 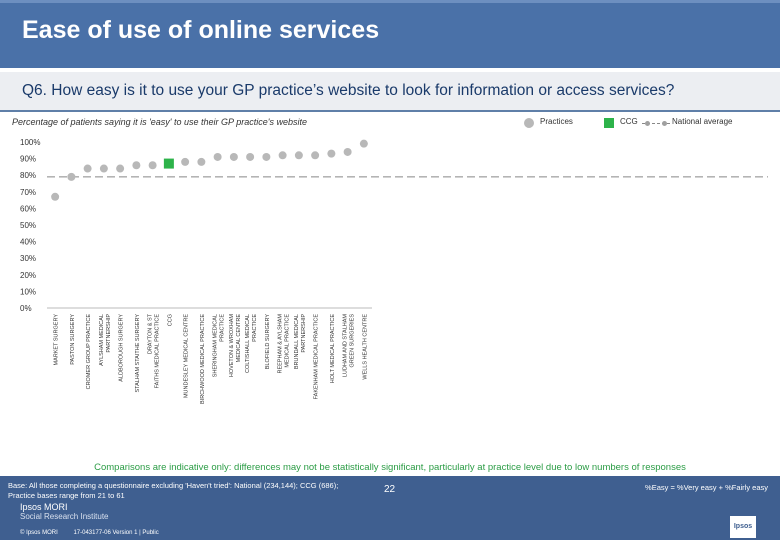 What do you see at coordinates (529, 123) in the screenshot?
I see `legend-practices-marker` at bounding box center [529, 123].